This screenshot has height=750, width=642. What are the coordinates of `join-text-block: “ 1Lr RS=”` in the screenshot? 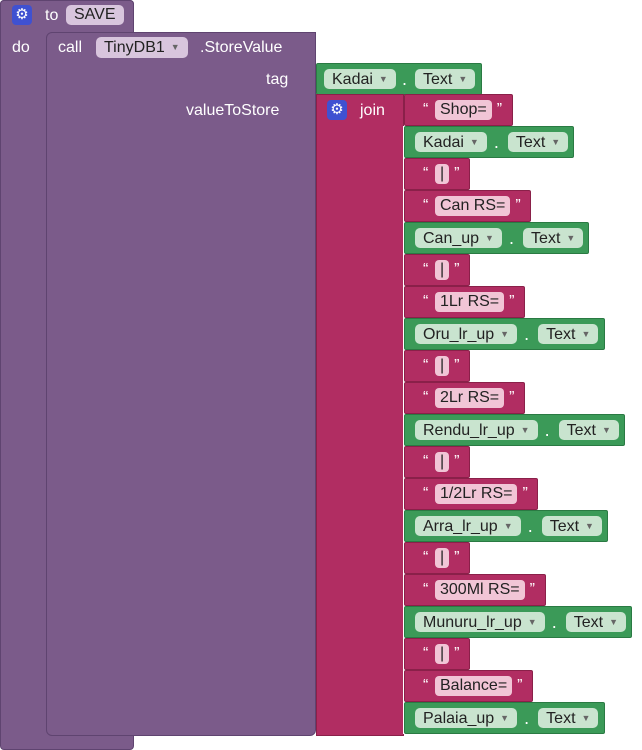 It's located at (465, 302).